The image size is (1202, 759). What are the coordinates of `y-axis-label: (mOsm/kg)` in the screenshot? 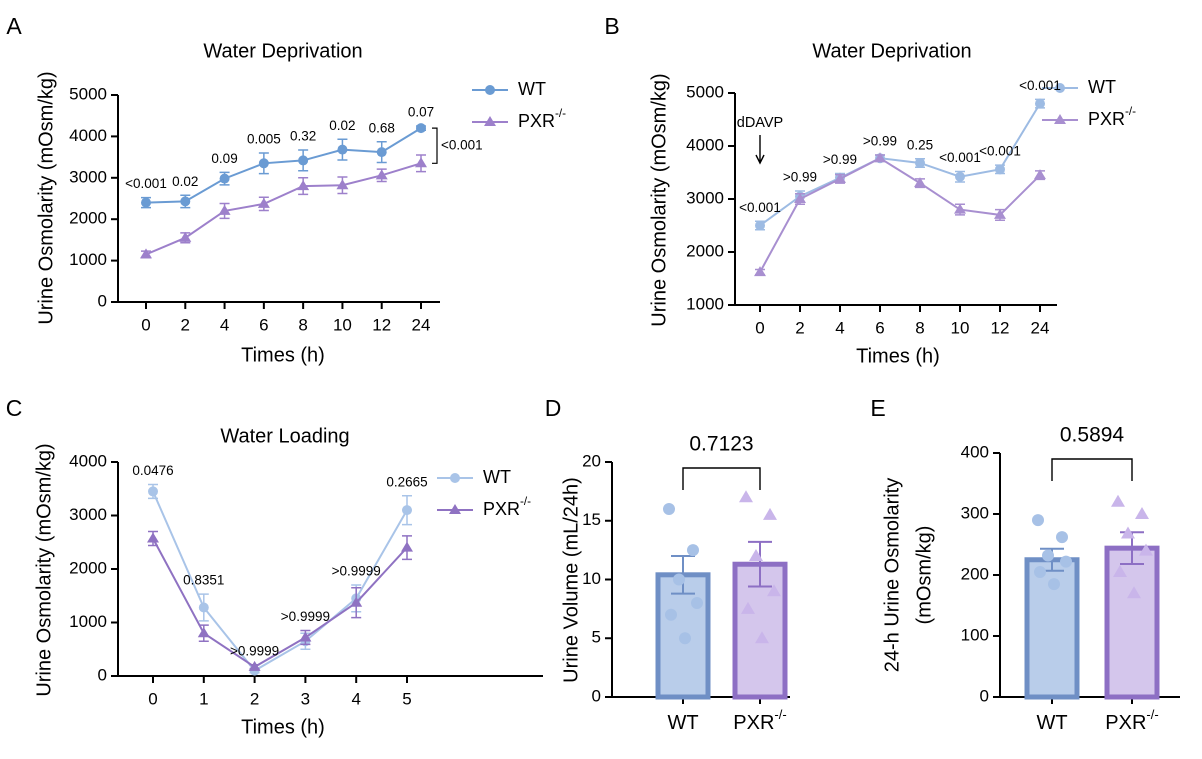 It's located at (924, 575).